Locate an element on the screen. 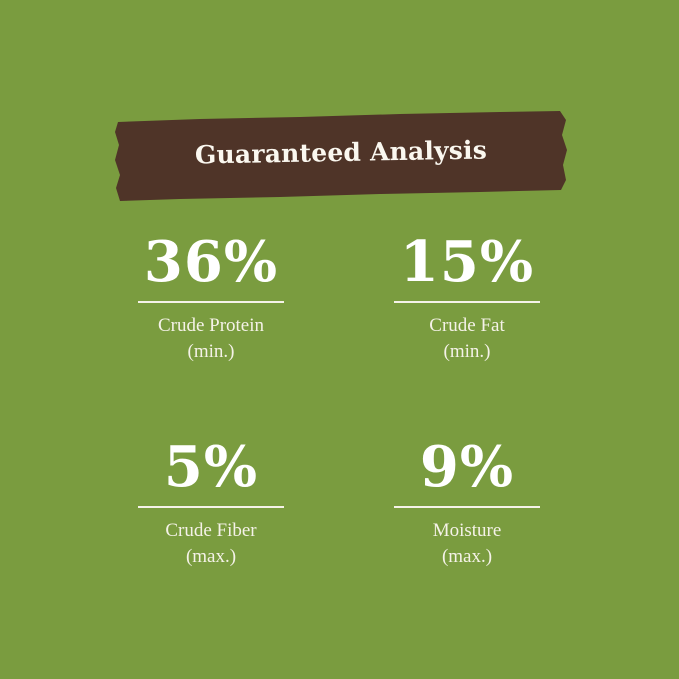  stat-label: Crude Fat is located at coordinates (467, 325).